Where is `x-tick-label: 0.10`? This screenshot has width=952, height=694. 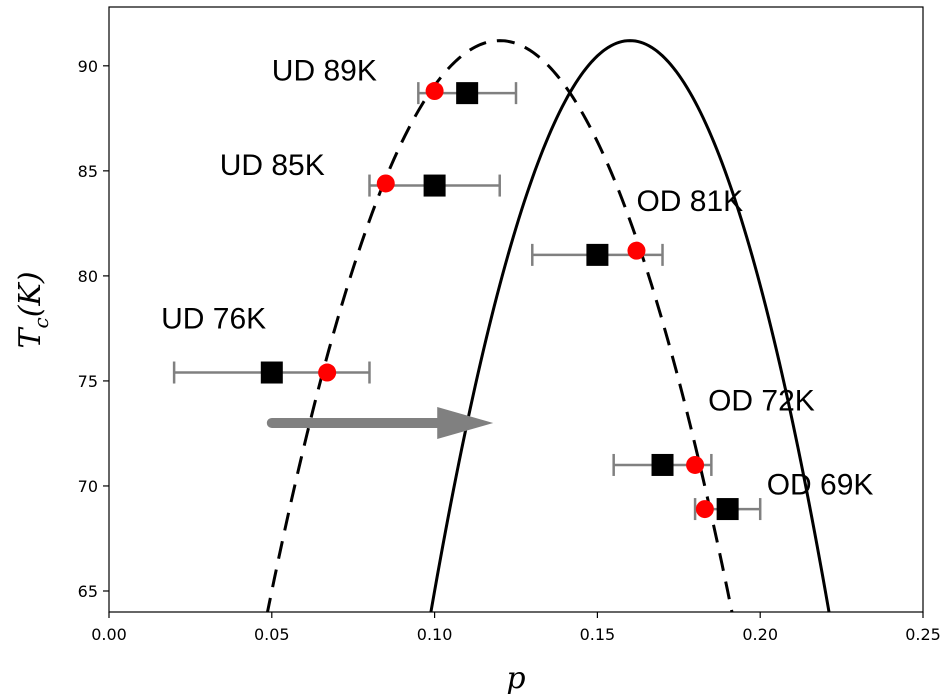 x-tick-label: 0.10 is located at coordinates (435, 634).